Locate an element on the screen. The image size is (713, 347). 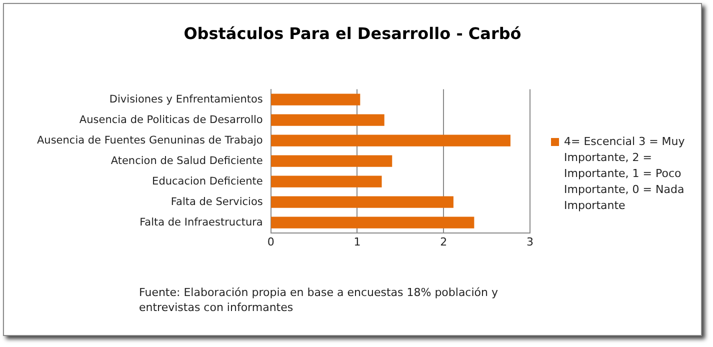
y-tick-label: Falta de Infraestructura is located at coordinates (201, 222).